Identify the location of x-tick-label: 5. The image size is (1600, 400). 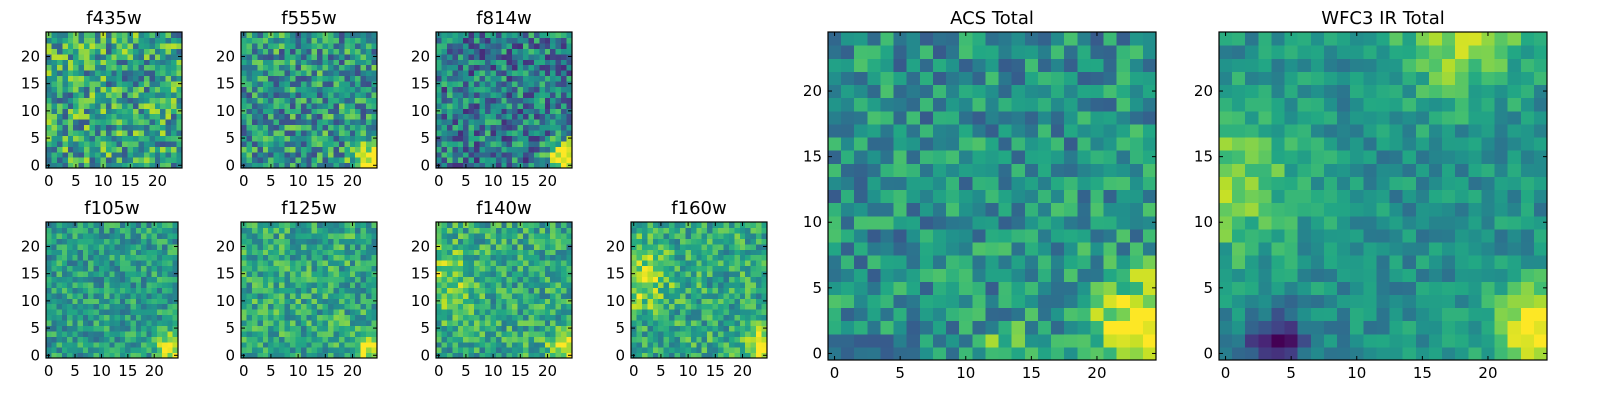
(75, 371).